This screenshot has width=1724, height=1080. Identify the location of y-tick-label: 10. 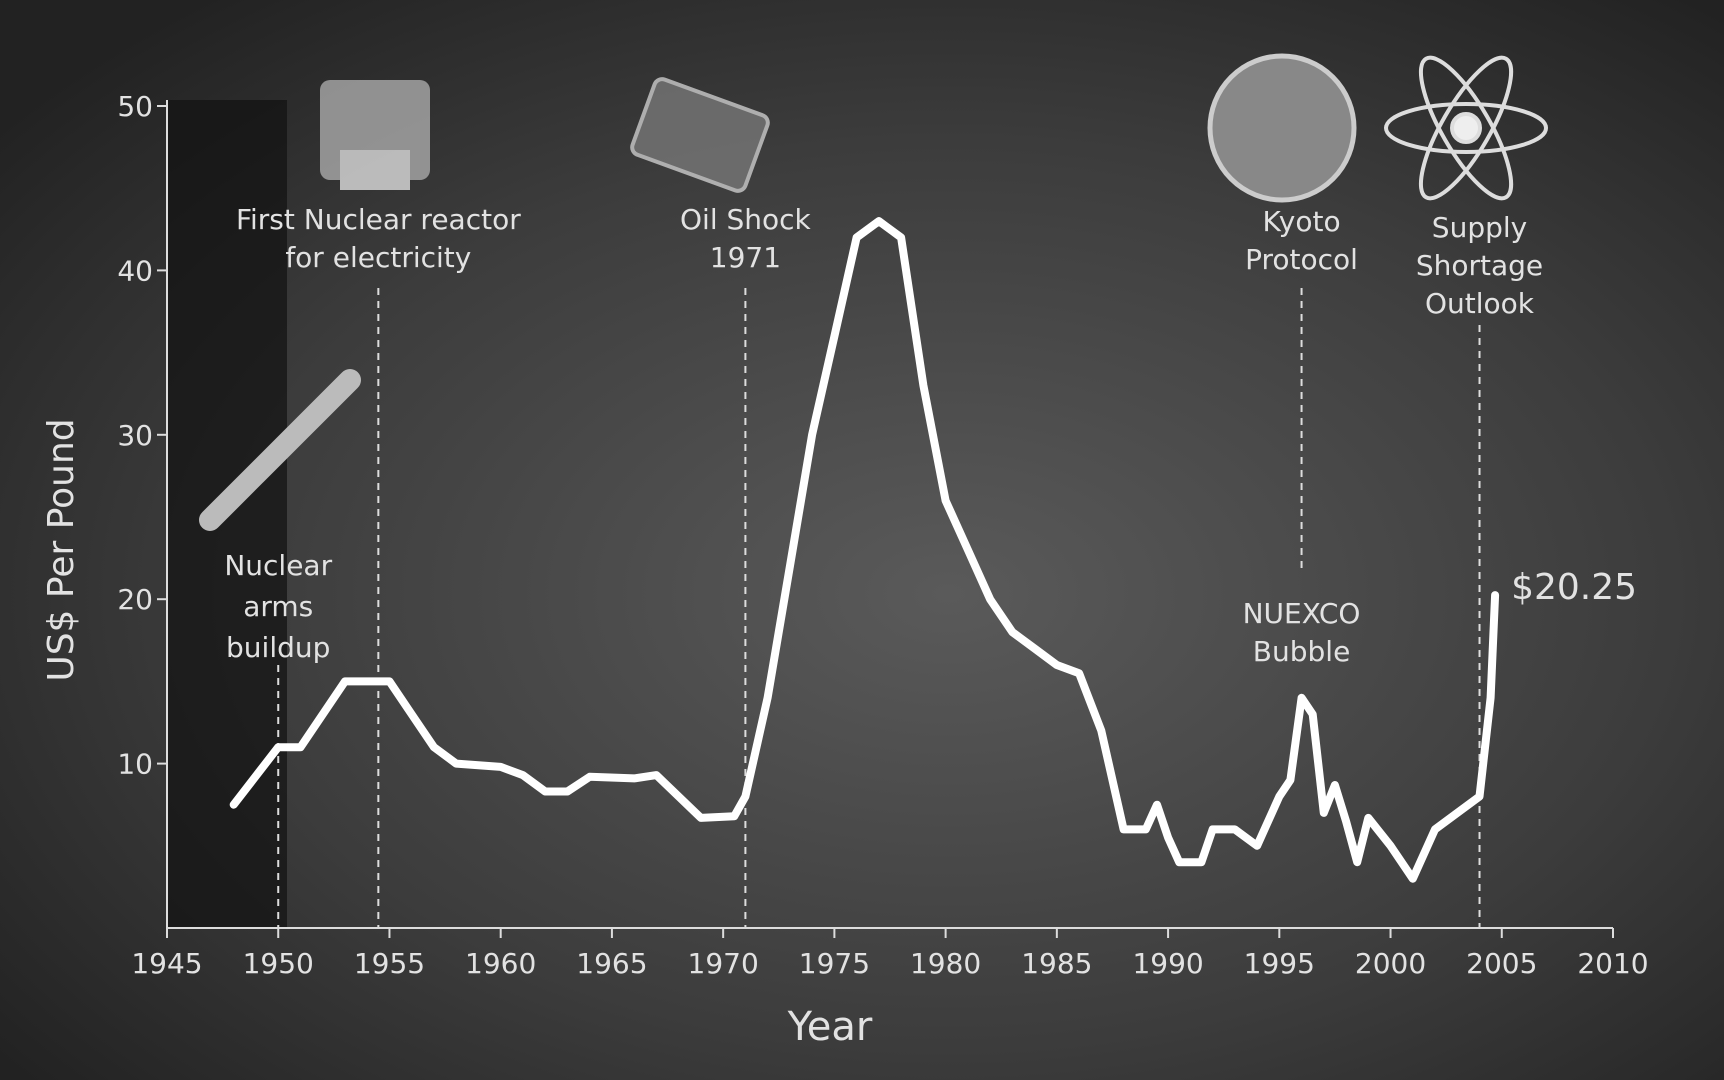
(135, 764).